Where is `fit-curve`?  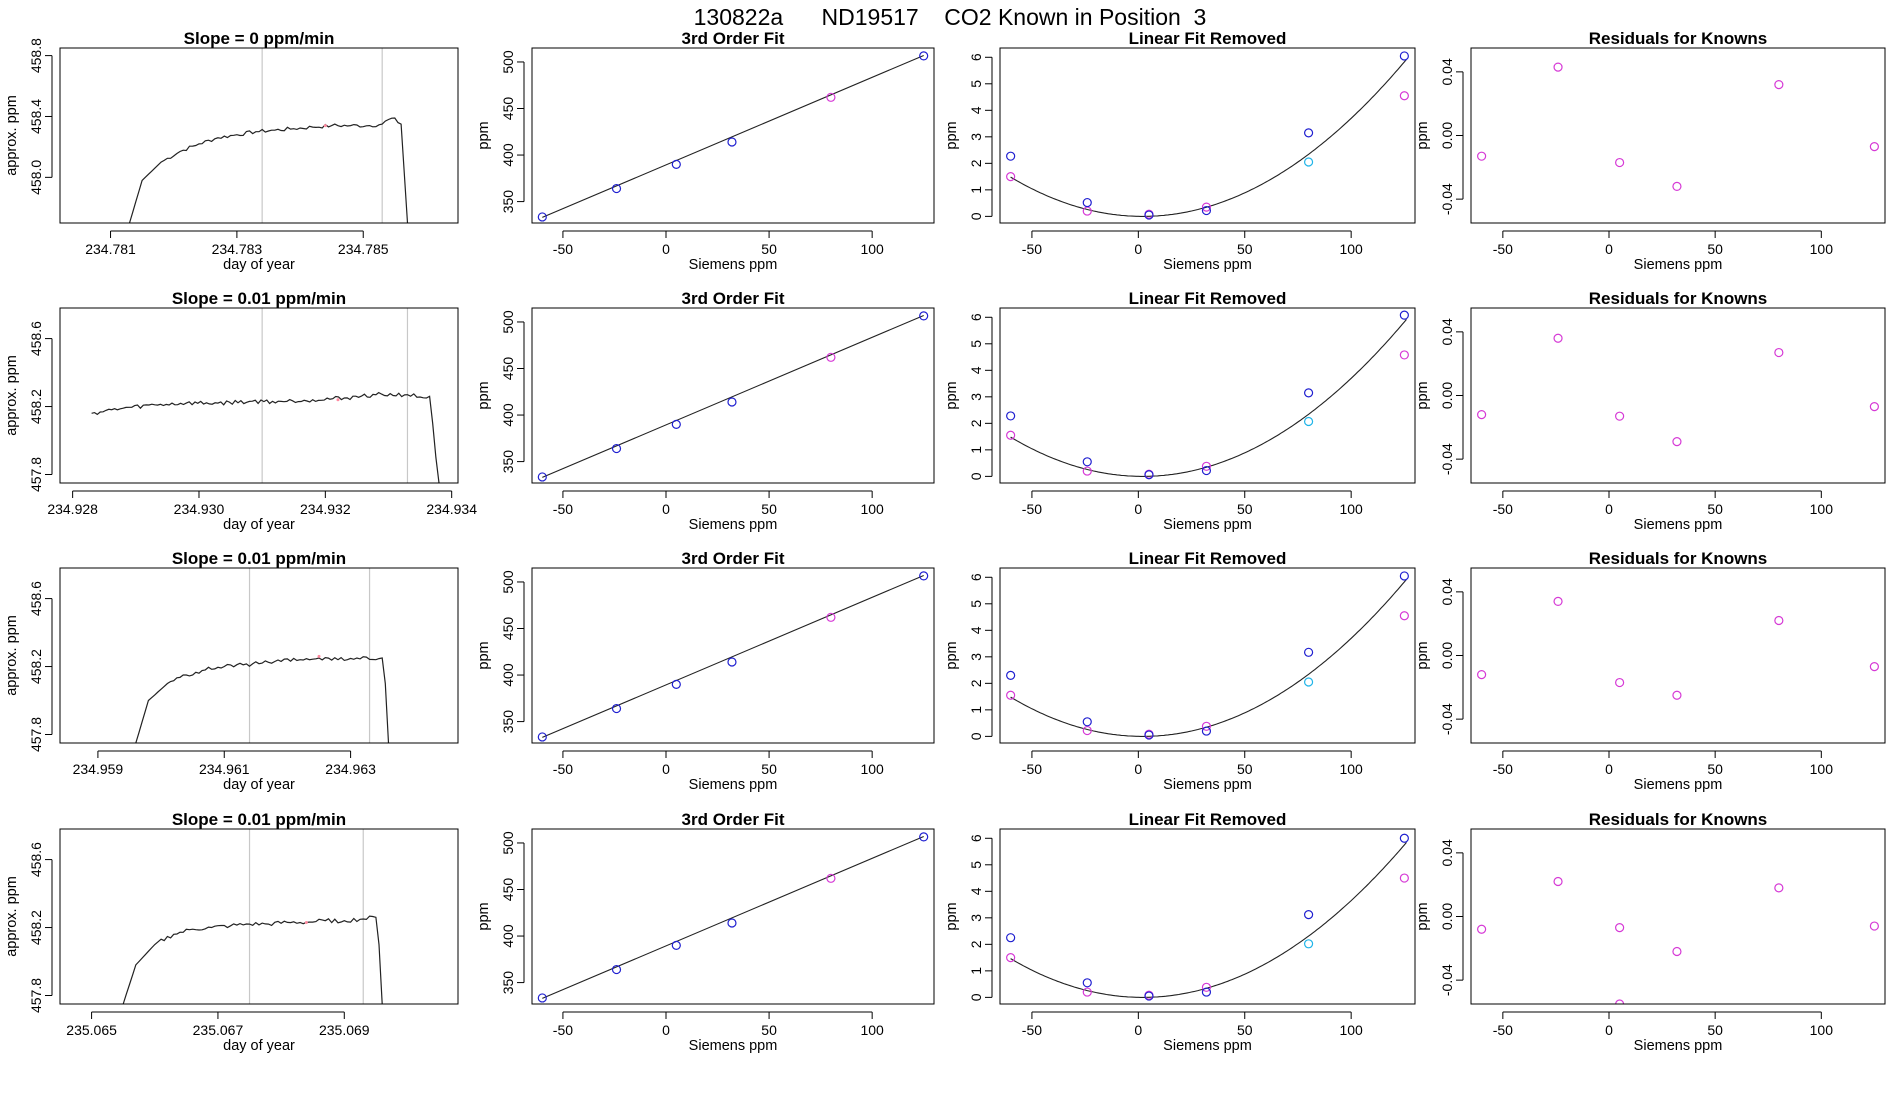 fit-curve is located at coordinates (1208, 658).